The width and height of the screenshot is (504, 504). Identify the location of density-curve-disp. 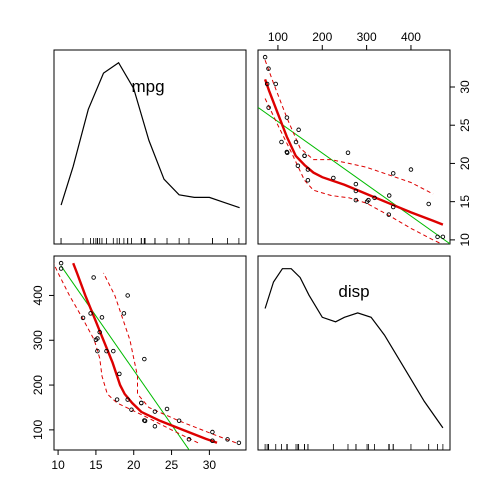
(354, 348).